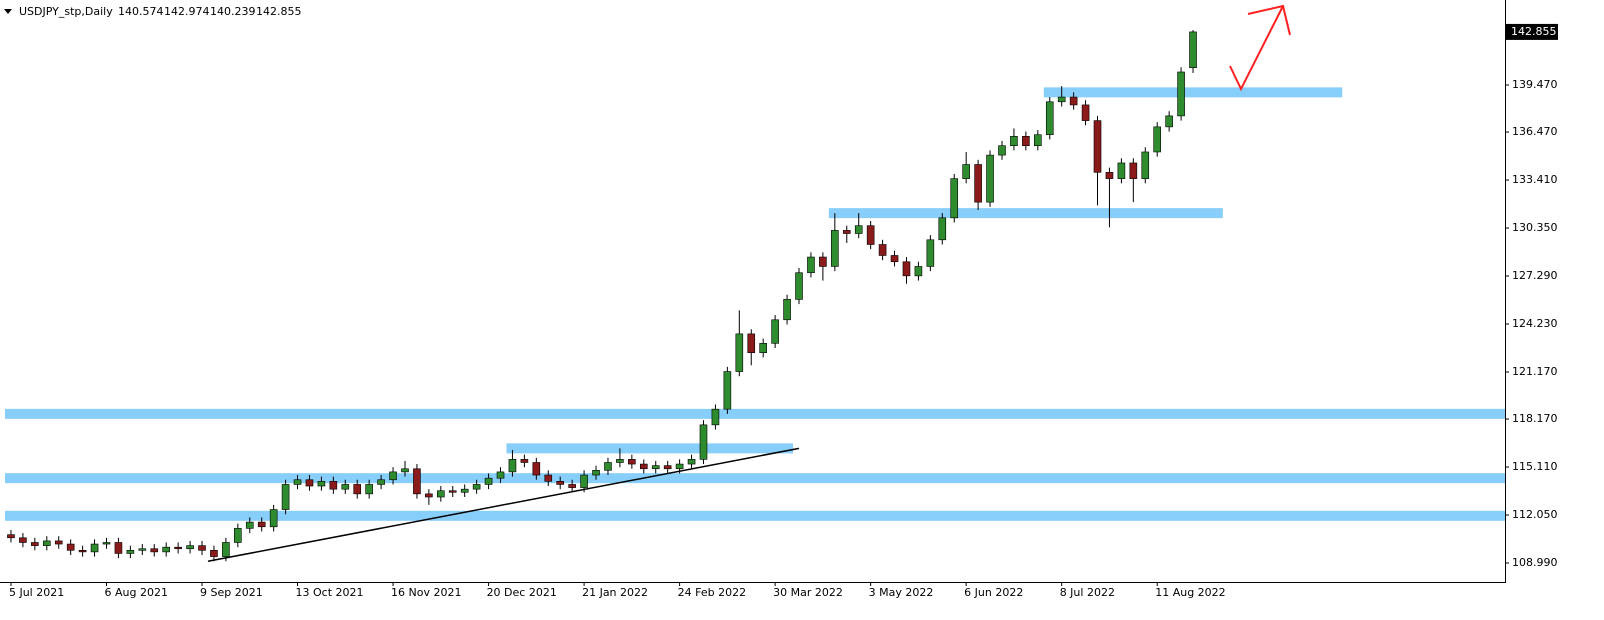 Image resolution: width=1604 pixels, height=620 pixels. I want to click on y-tick-label: 118.170, so click(1535, 418).